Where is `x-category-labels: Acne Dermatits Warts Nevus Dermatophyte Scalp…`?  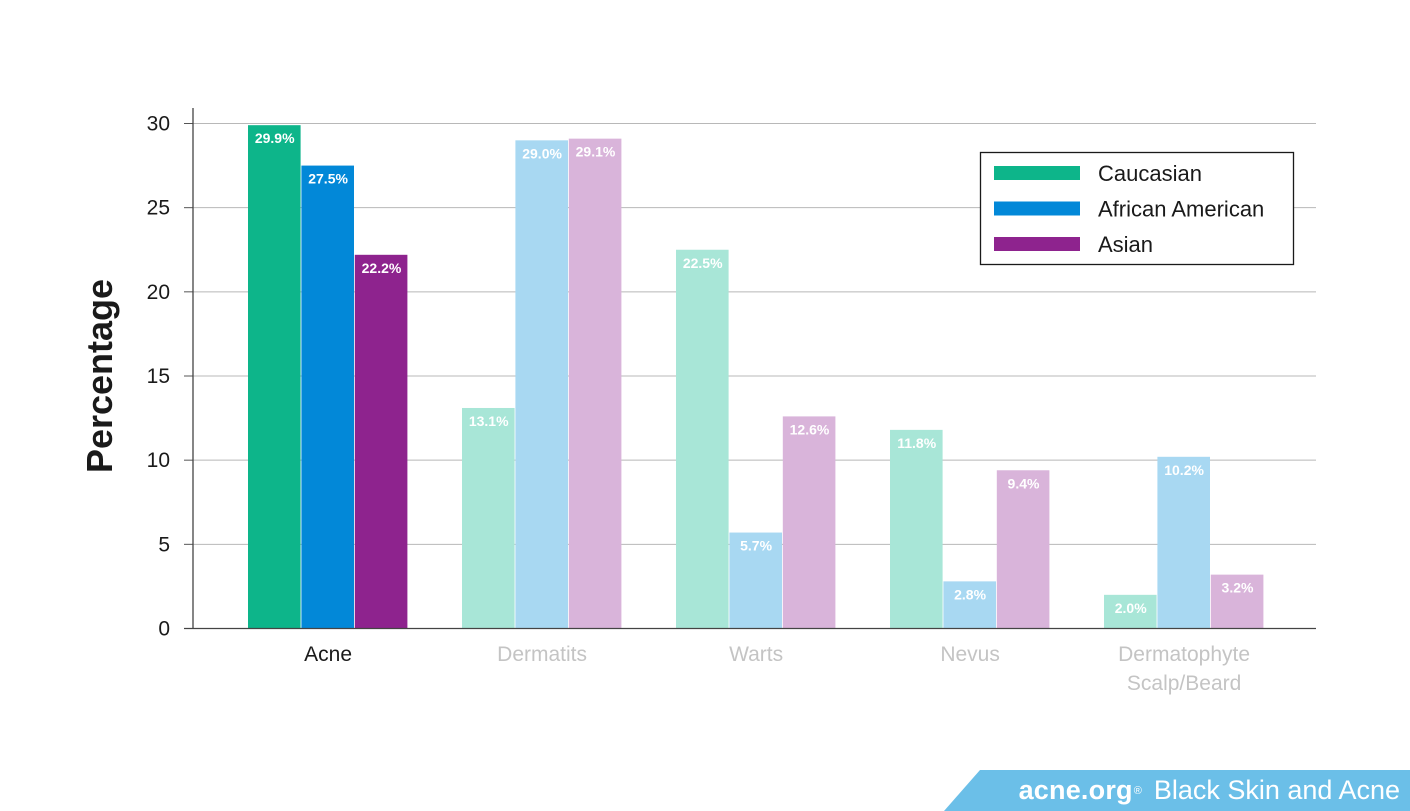 x-category-labels: Acne Dermatits Warts Nevus Dermatophyte Scalp… is located at coordinates (777, 669).